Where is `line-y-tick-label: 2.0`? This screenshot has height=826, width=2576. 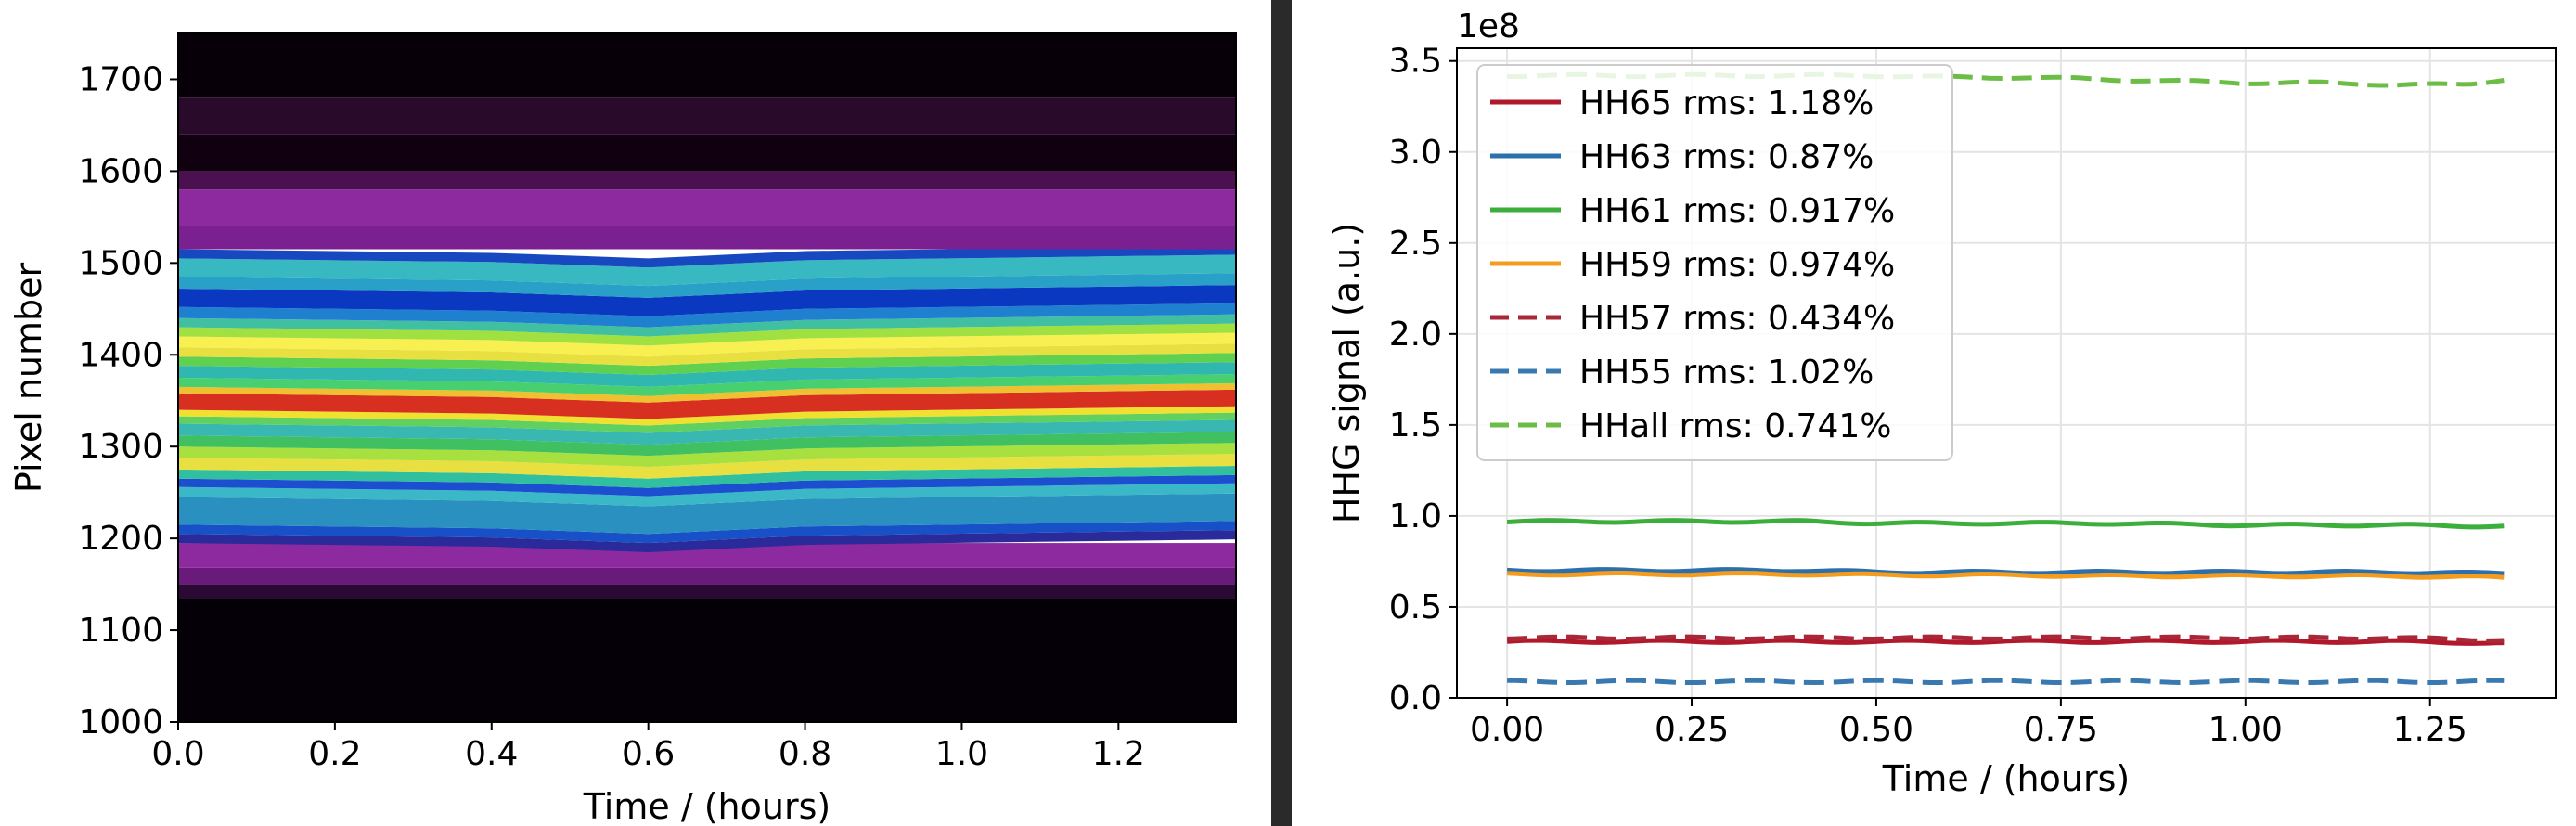
line-y-tick-label: 2.0 is located at coordinates (1415, 335).